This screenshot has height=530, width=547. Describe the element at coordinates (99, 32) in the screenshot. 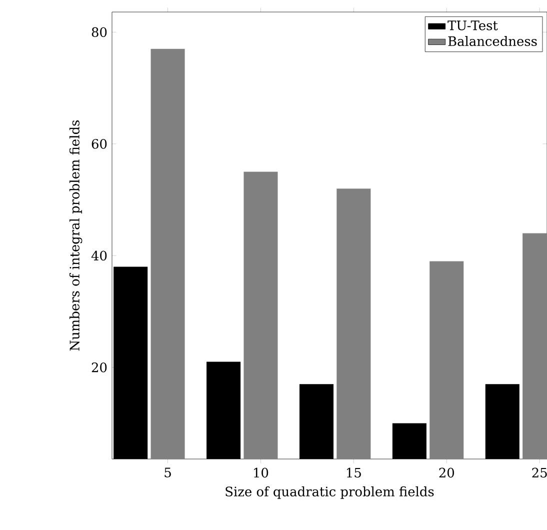

I see `y-tick-label: 80` at that location.